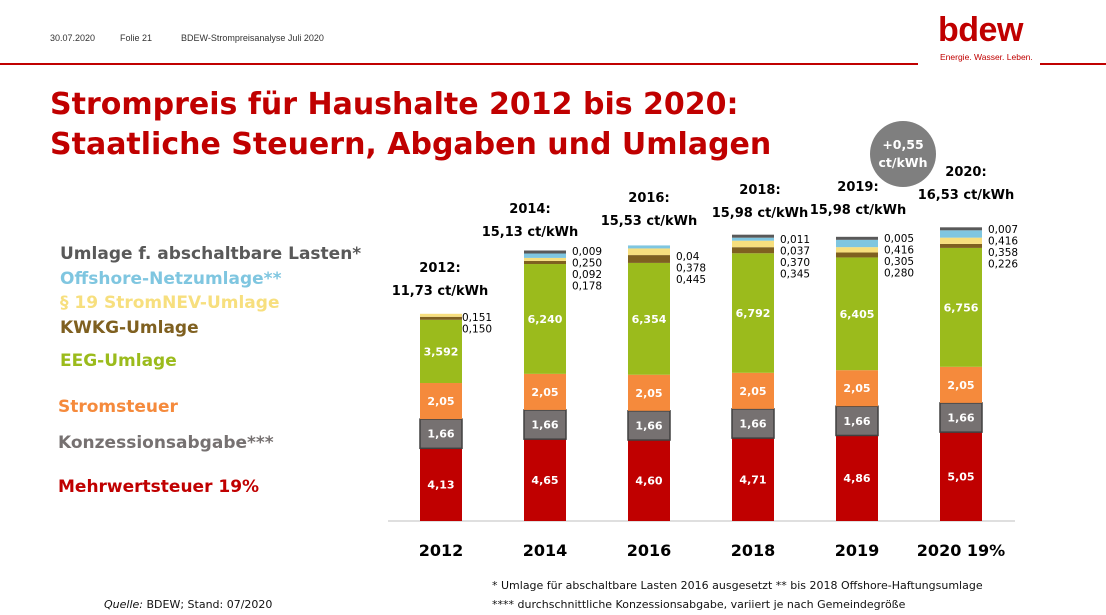  I want to click on total-year-label-5: 2020:, so click(965, 172).